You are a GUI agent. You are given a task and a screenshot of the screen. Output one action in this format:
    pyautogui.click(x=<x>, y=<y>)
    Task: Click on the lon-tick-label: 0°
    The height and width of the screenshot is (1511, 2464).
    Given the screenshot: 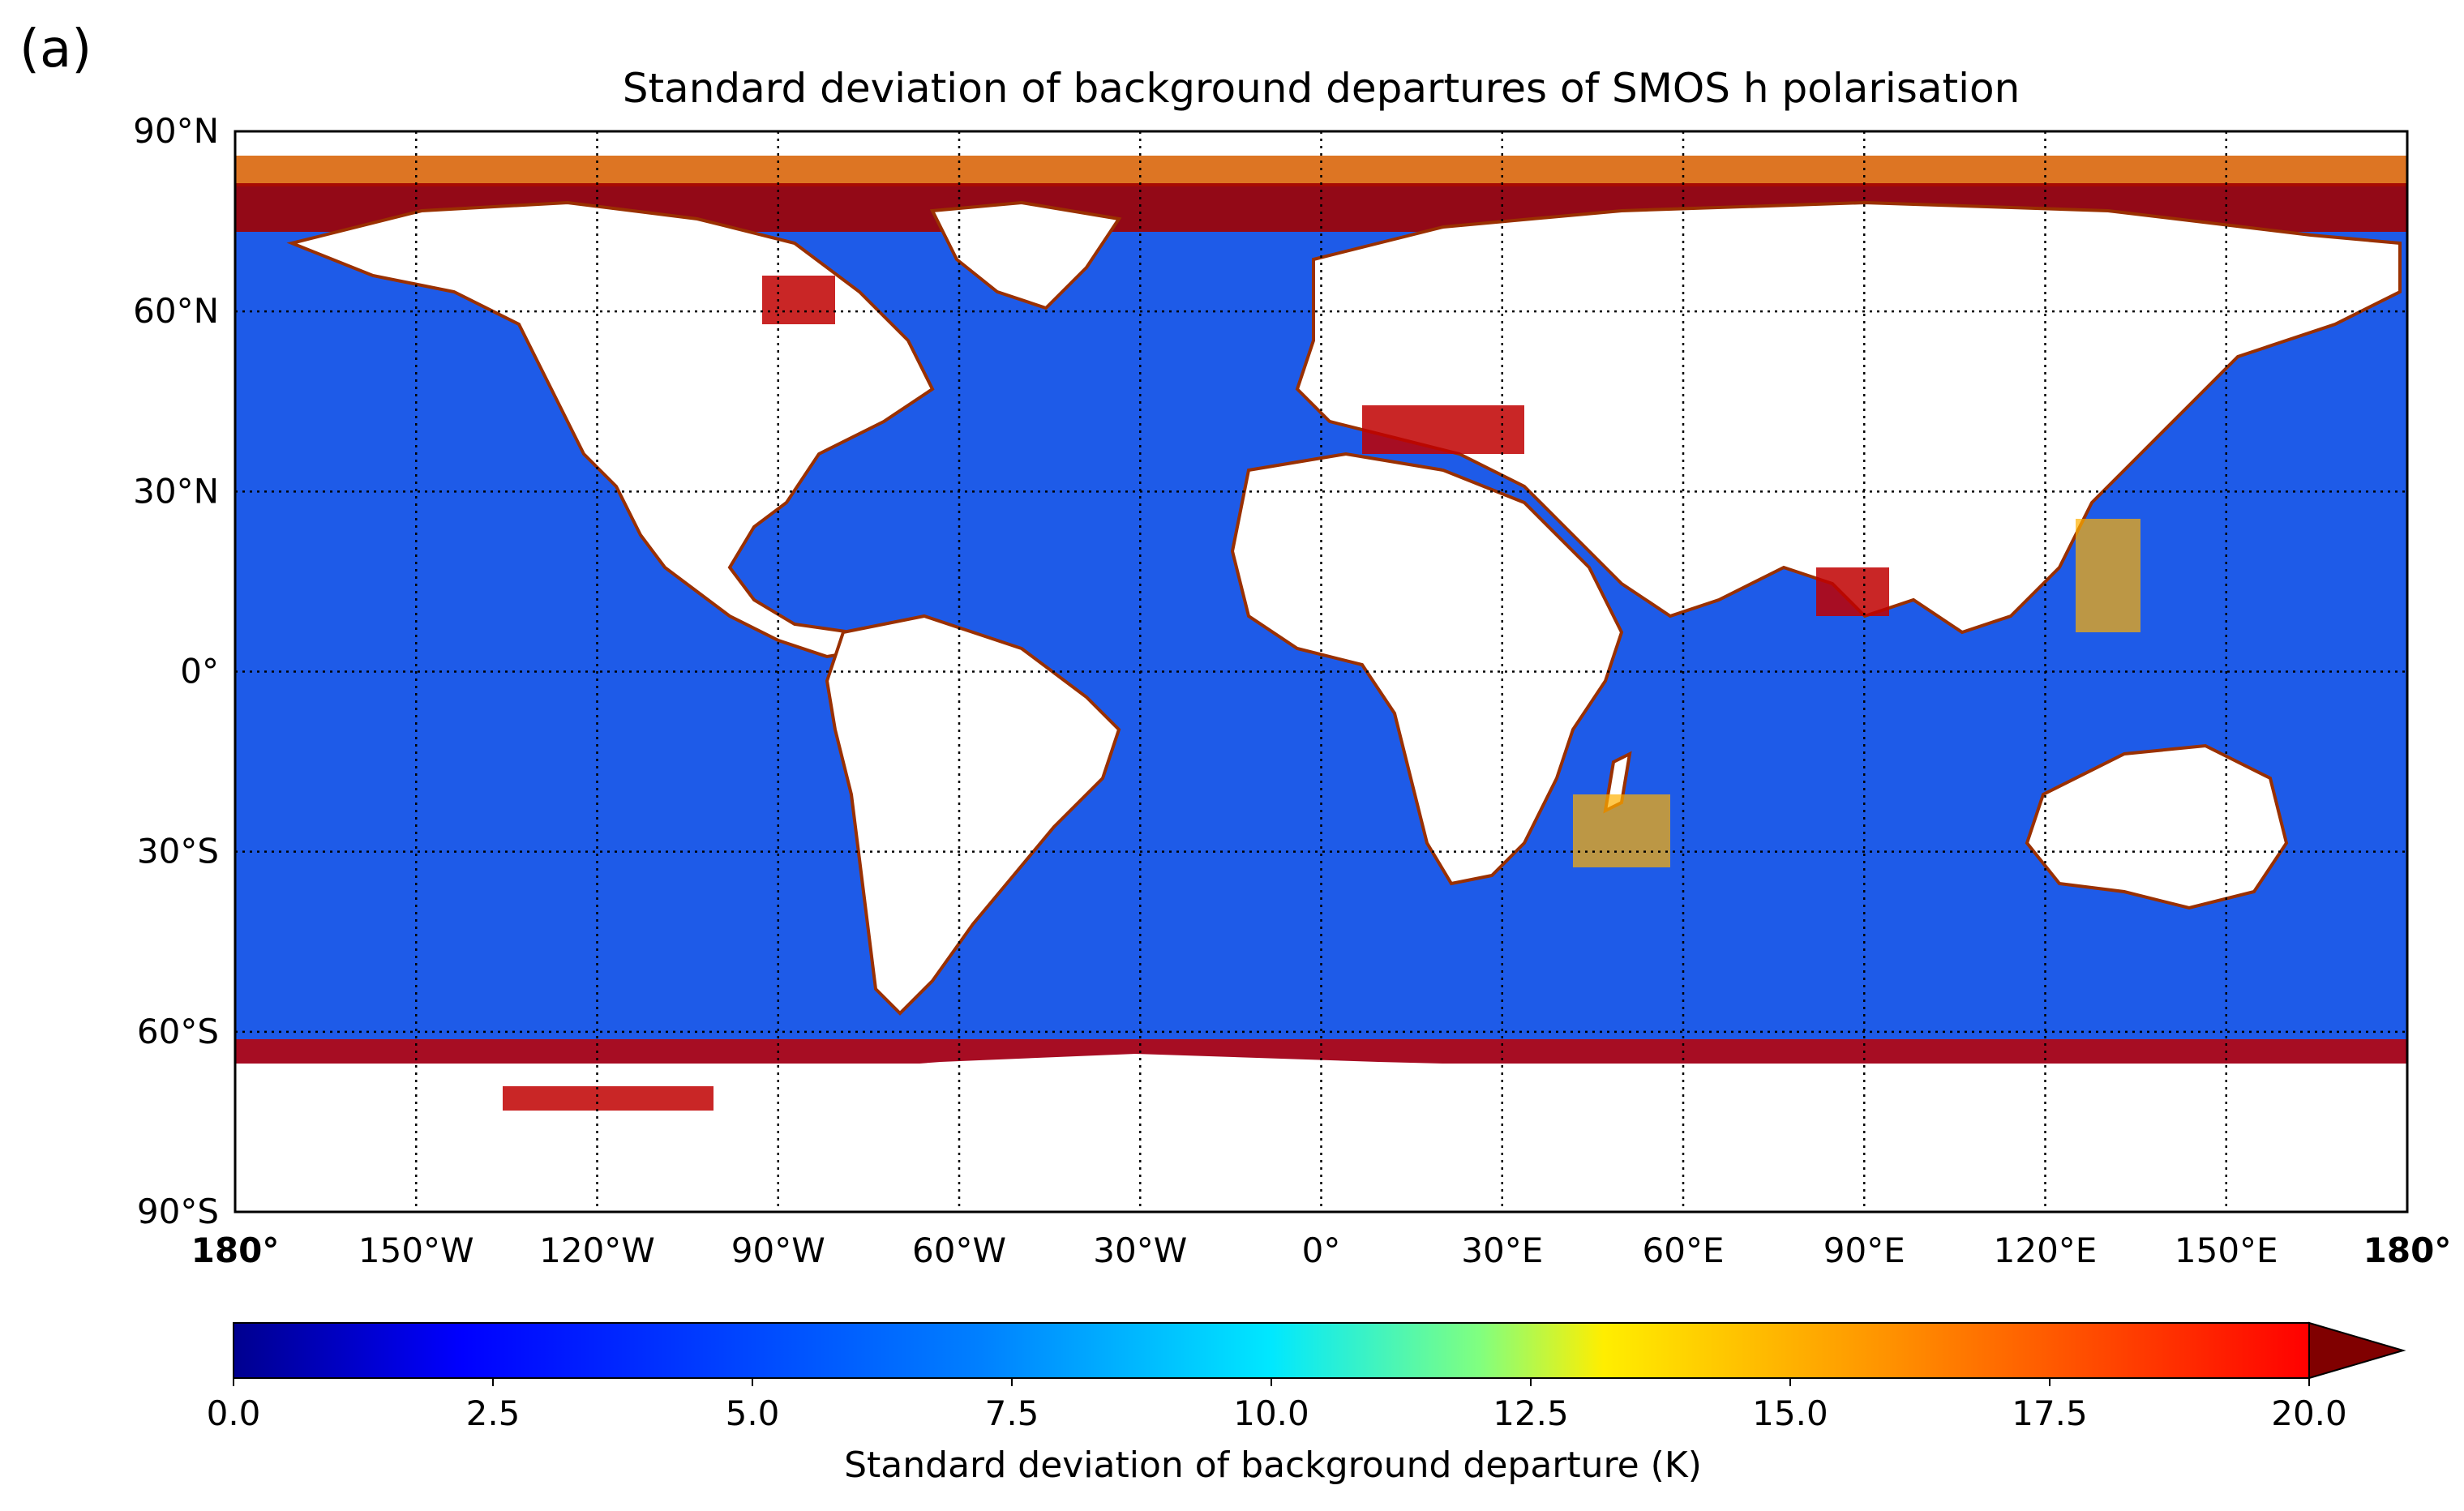 What is the action you would take?
    pyautogui.click(x=1321, y=1251)
    